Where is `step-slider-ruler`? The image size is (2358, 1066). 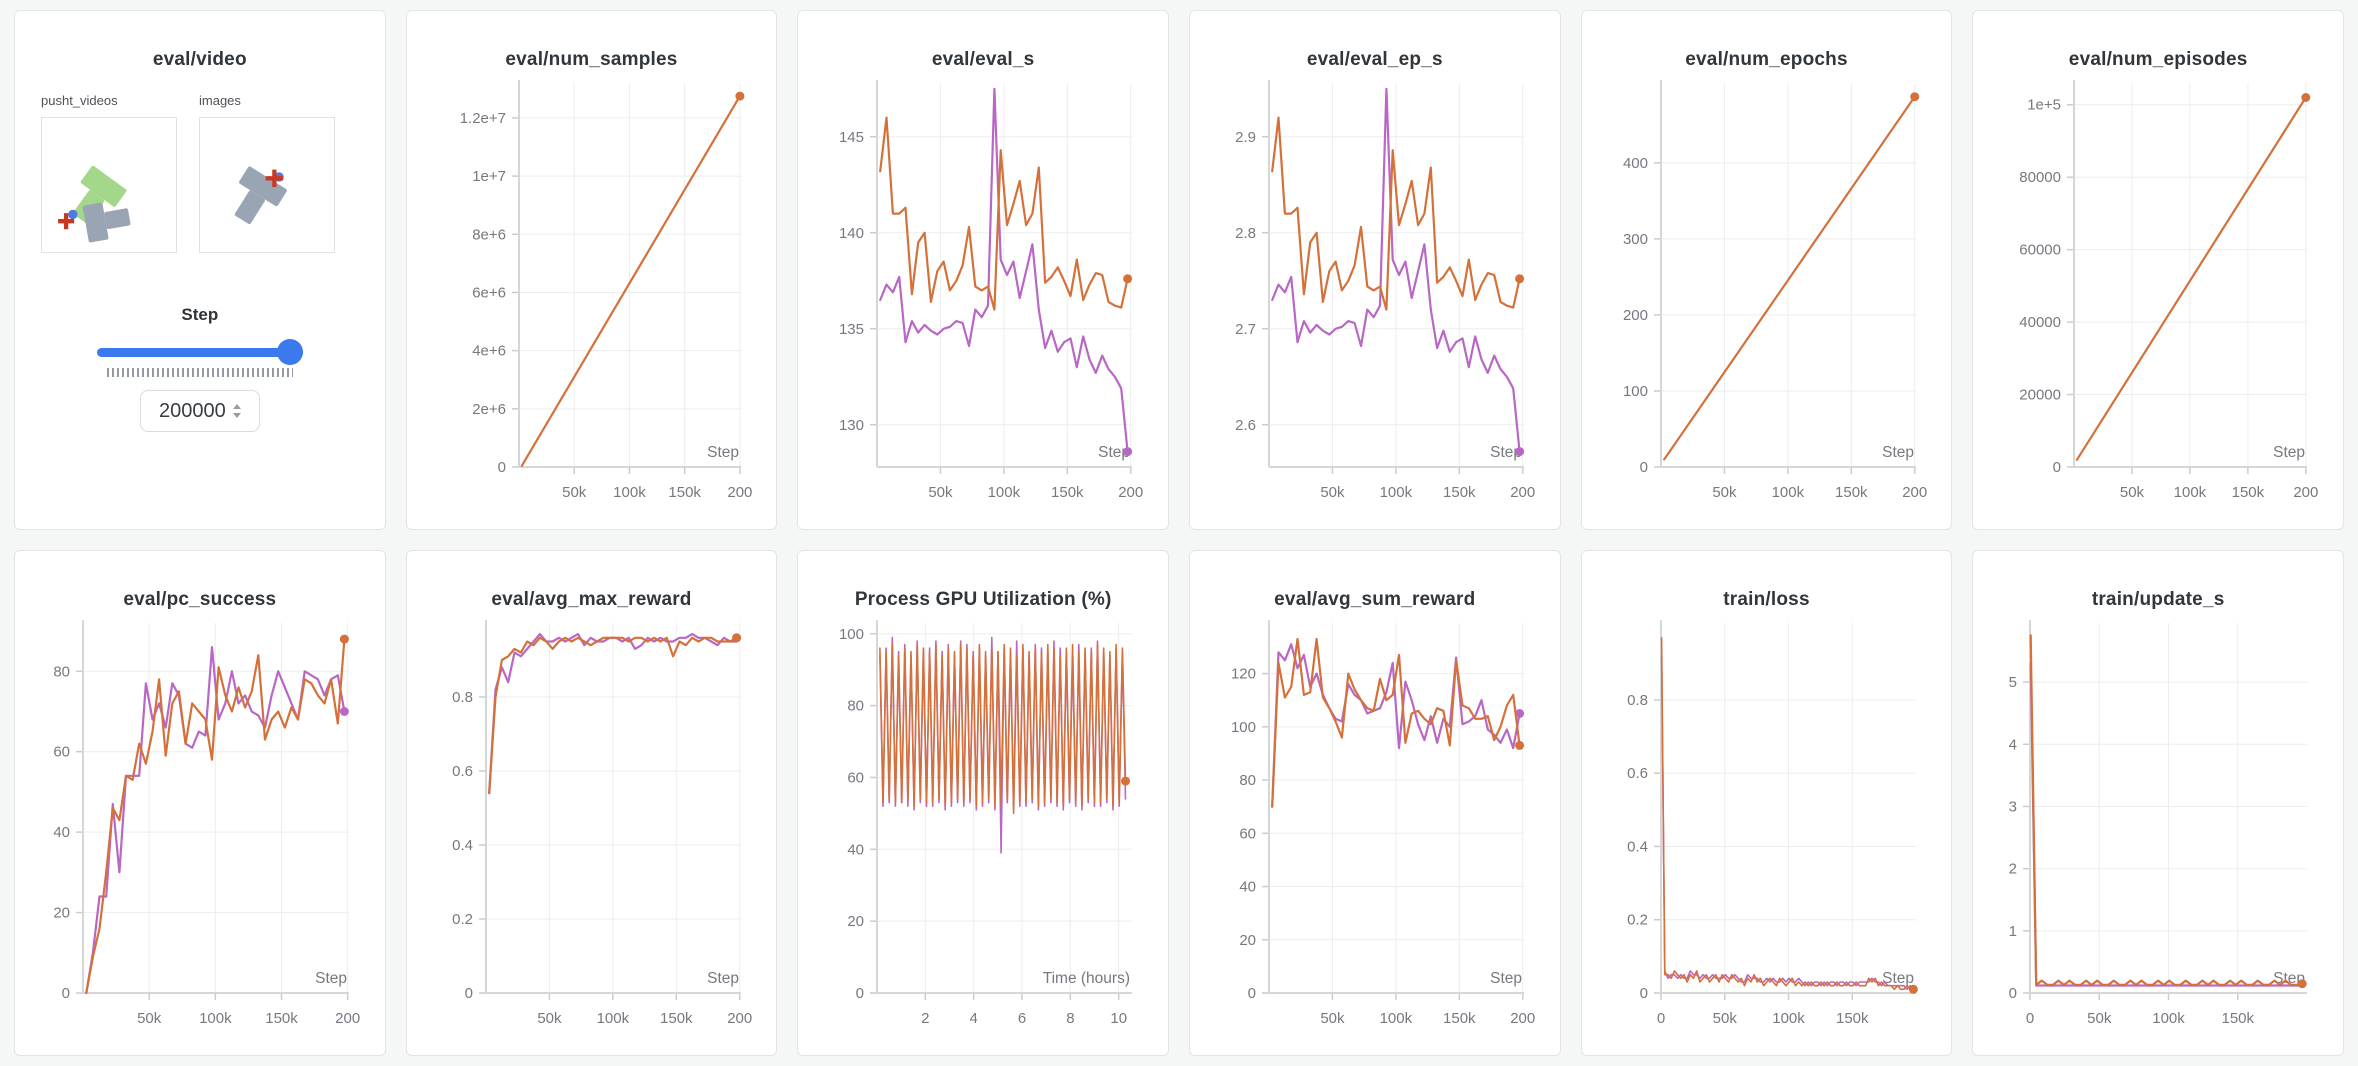 step-slider-ruler is located at coordinates (199, 372).